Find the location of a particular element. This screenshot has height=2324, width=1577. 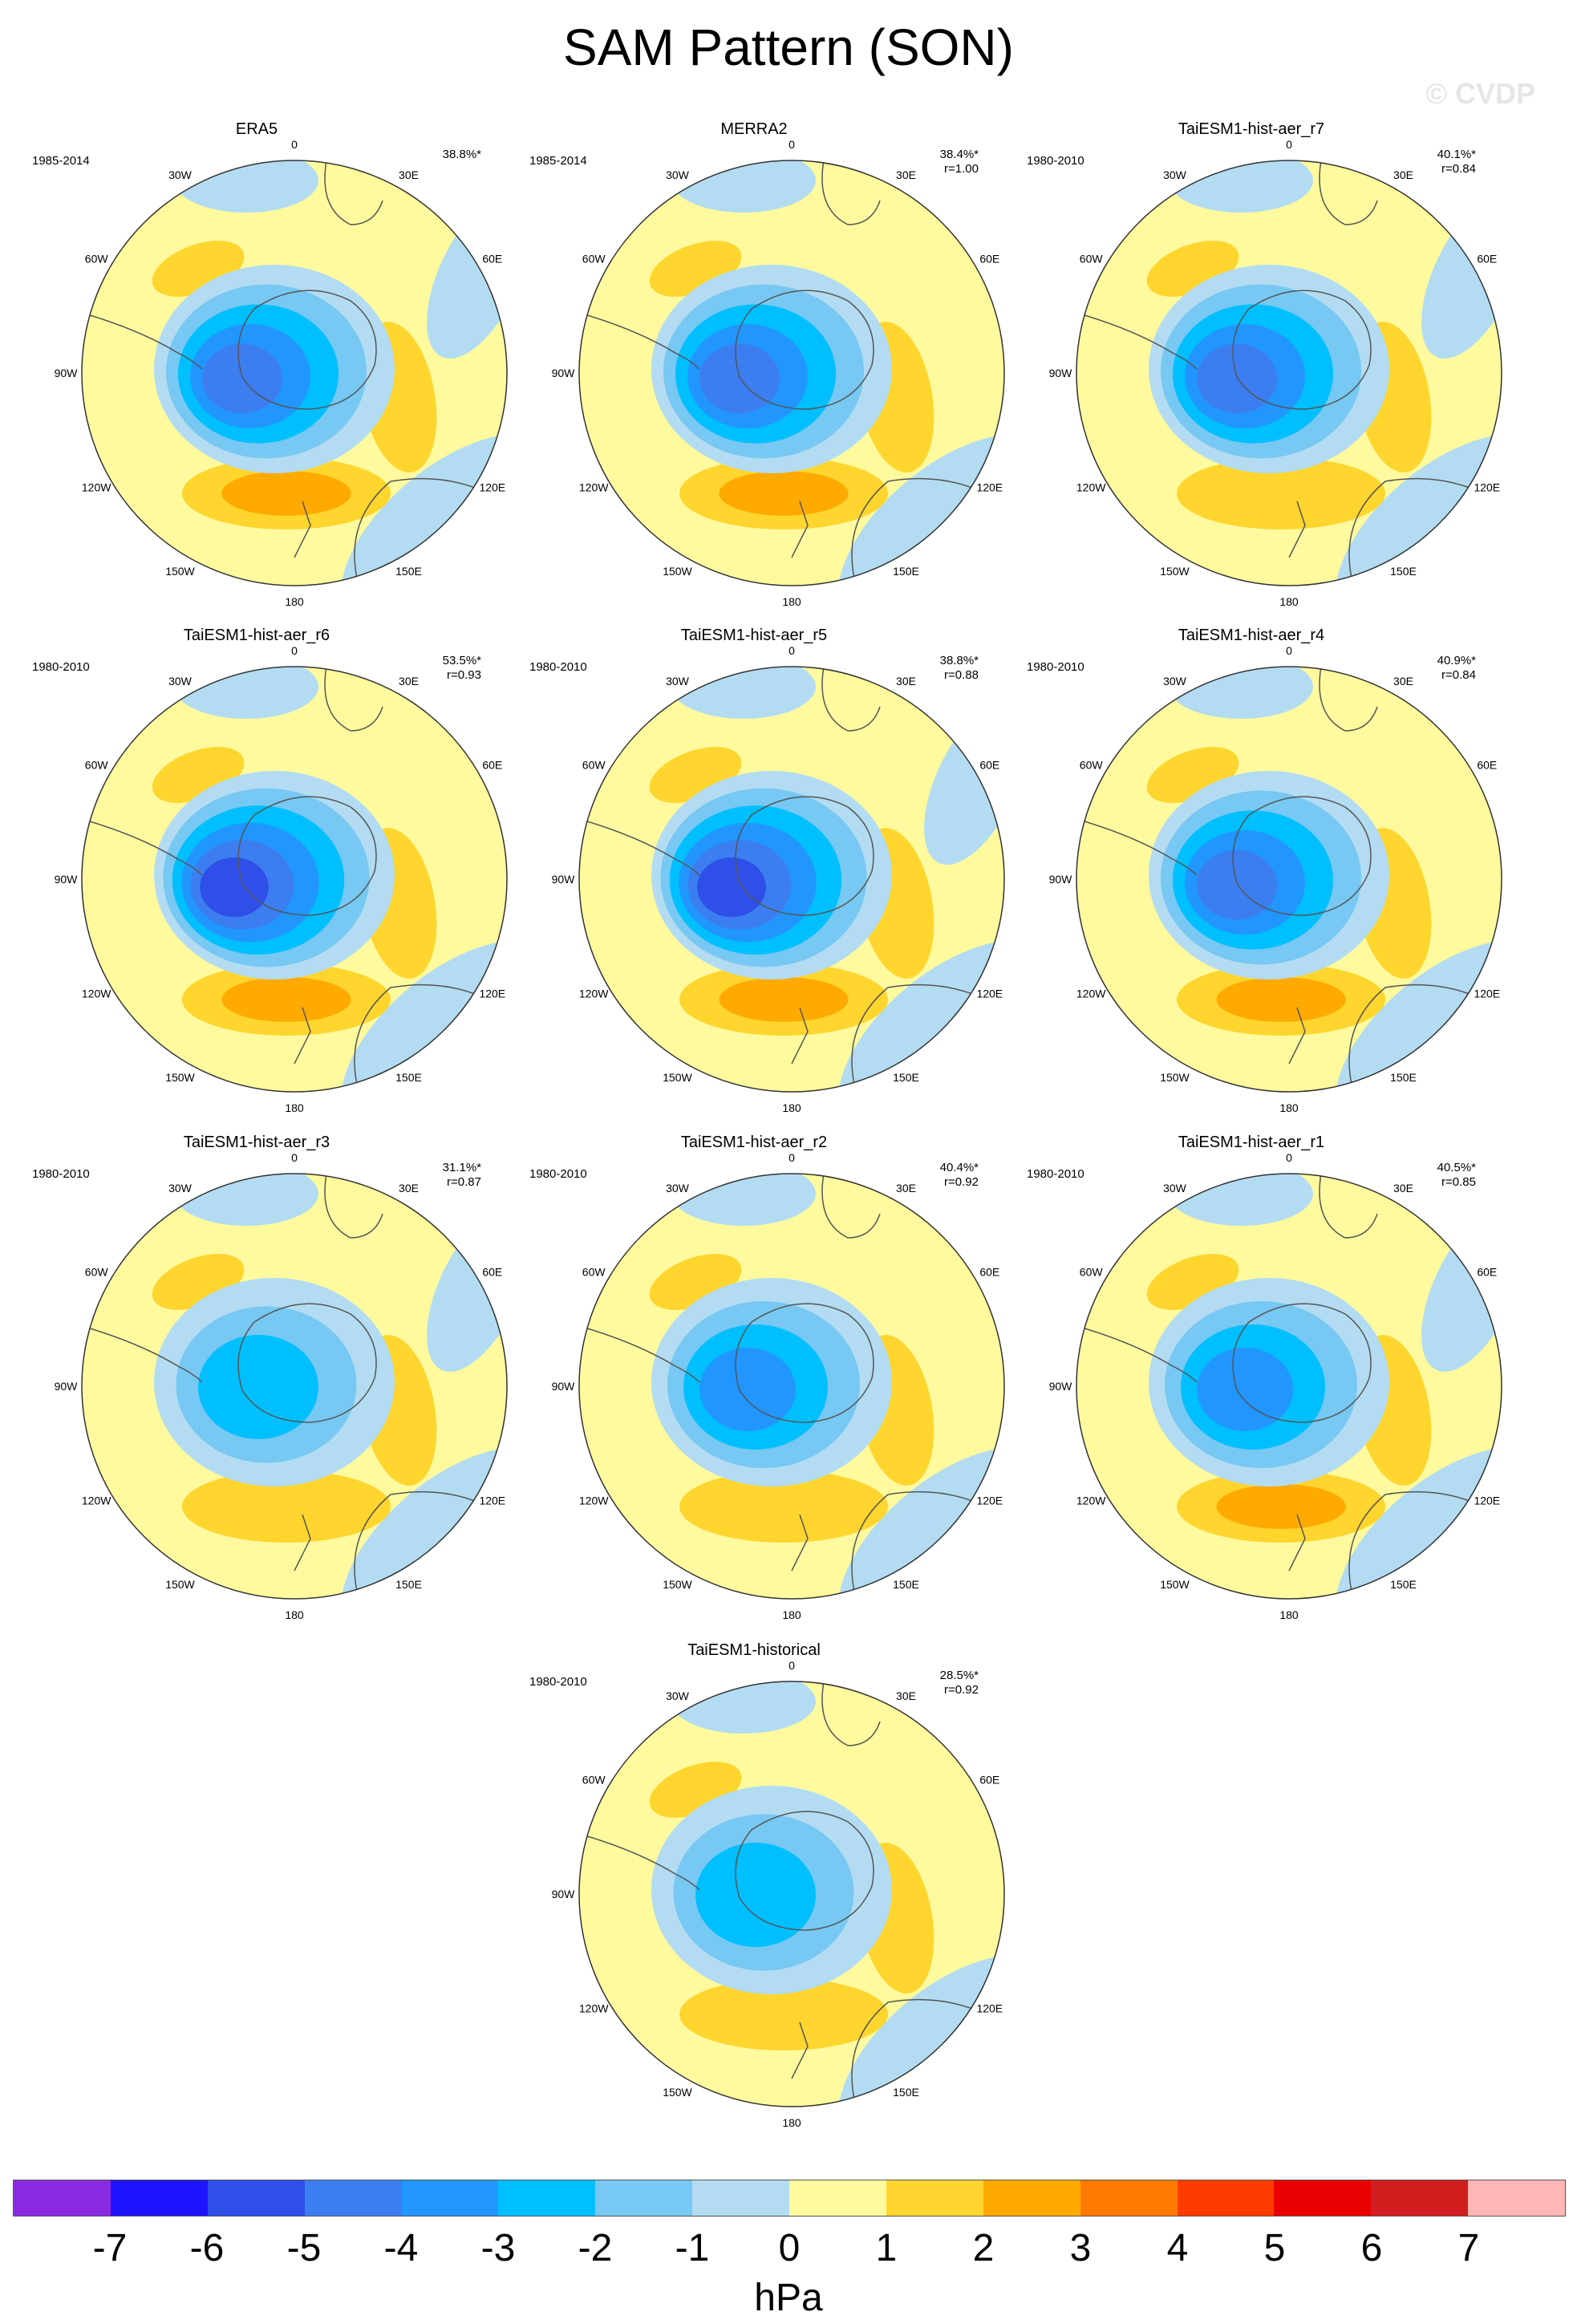

pattern-correlation: r=0.93 is located at coordinates (464, 675).